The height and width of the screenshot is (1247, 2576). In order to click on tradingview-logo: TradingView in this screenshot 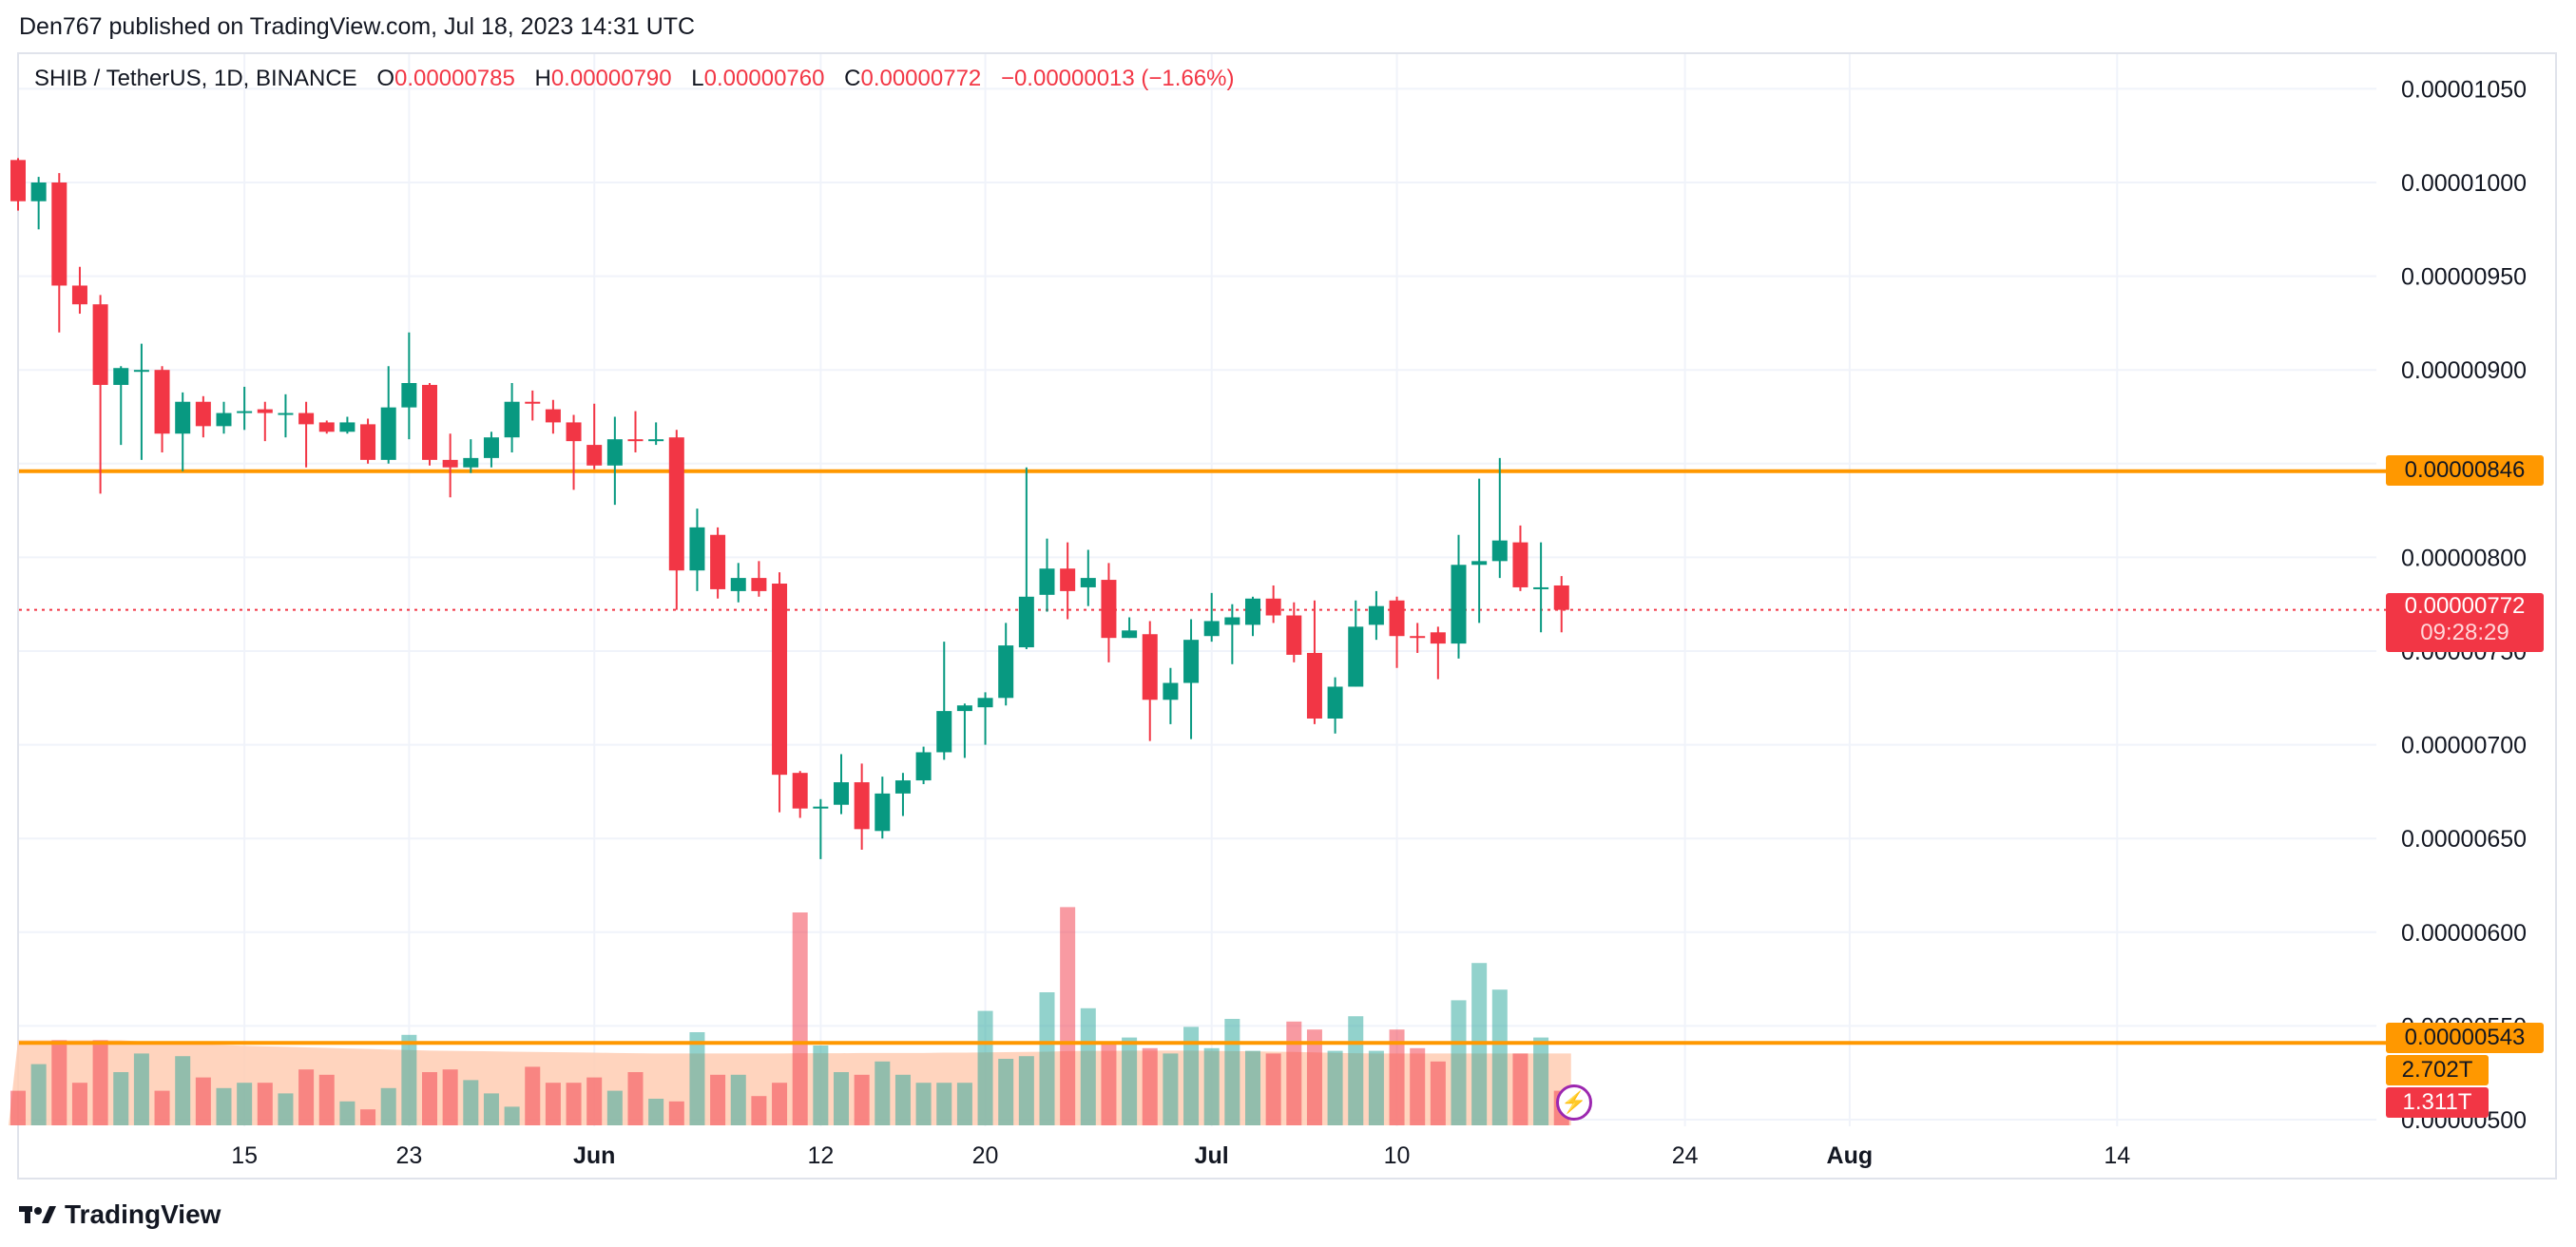, I will do `click(120, 1214)`.